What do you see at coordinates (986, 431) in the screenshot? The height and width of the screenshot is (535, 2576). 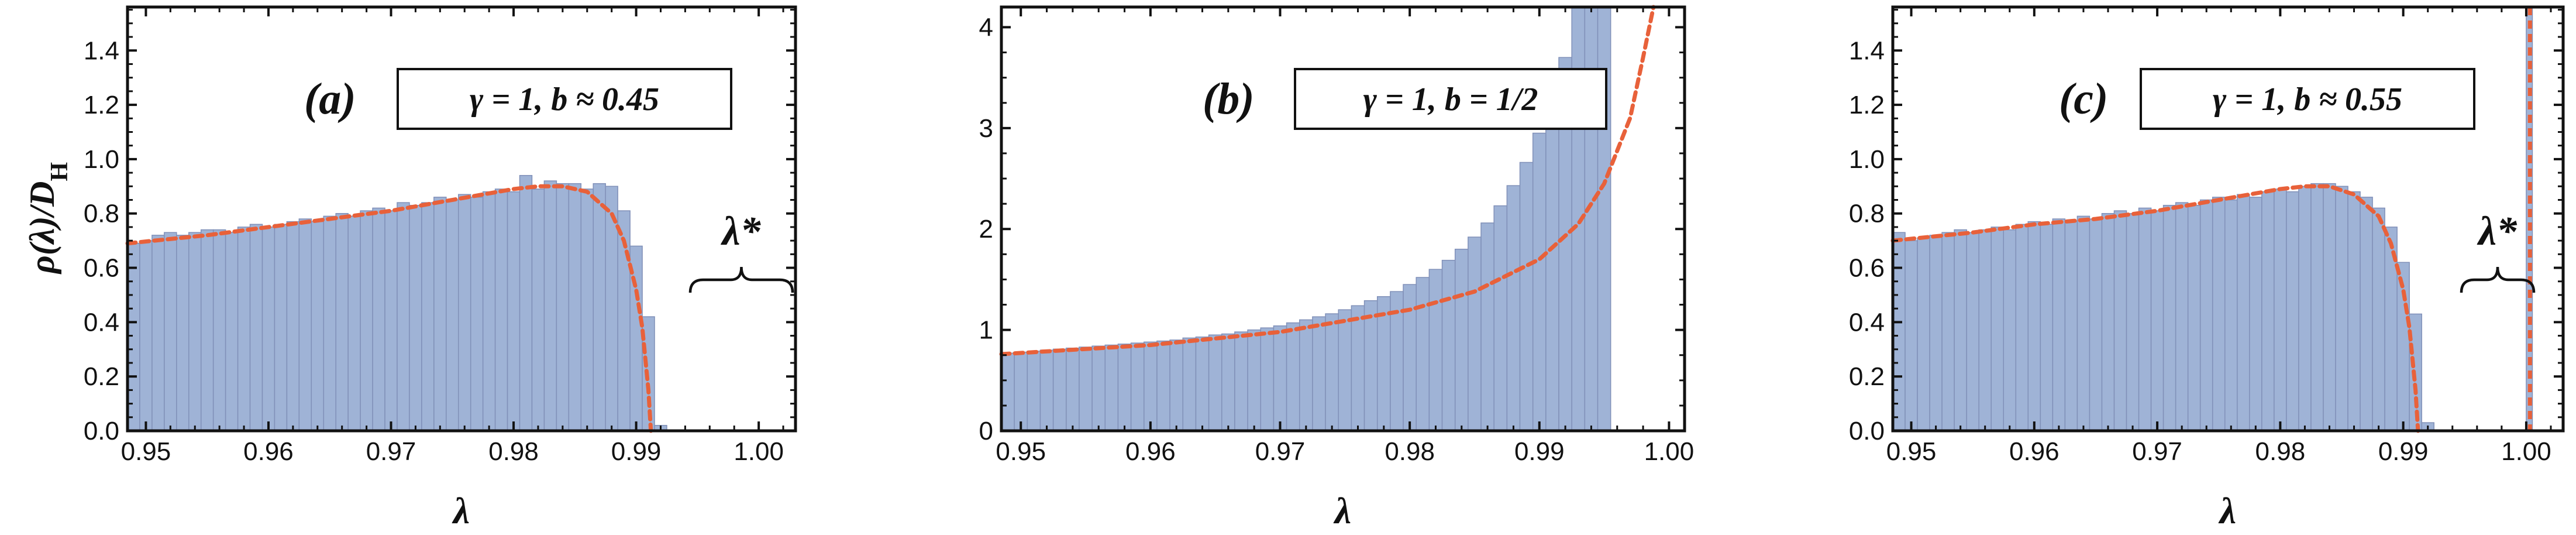 I see `y-tick-label: 0` at bounding box center [986, 431].